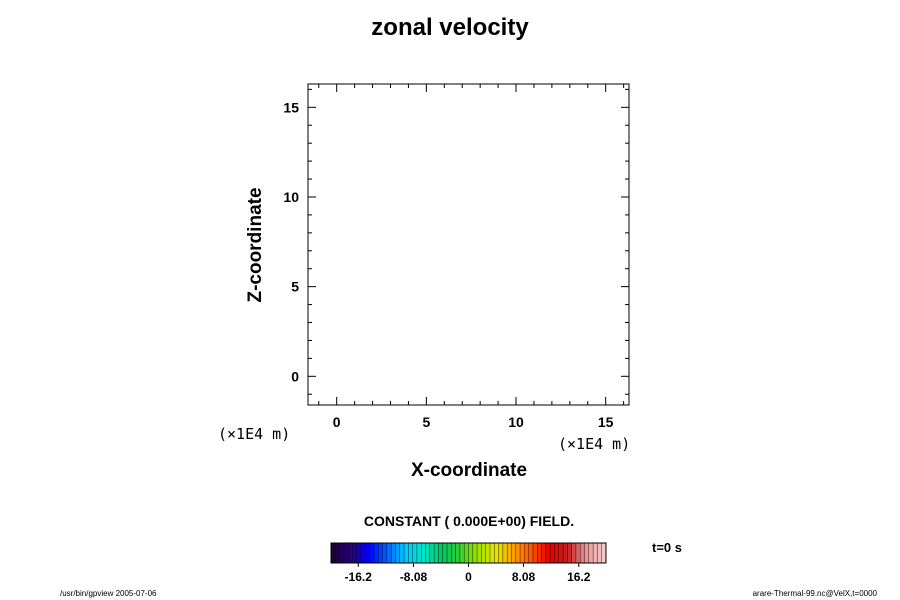 This screenshot has width=900, height=600. Describe the element at coordinates (524, 577) in the screenshot. I see `colorbar-tick-label: 8.08` at that location.